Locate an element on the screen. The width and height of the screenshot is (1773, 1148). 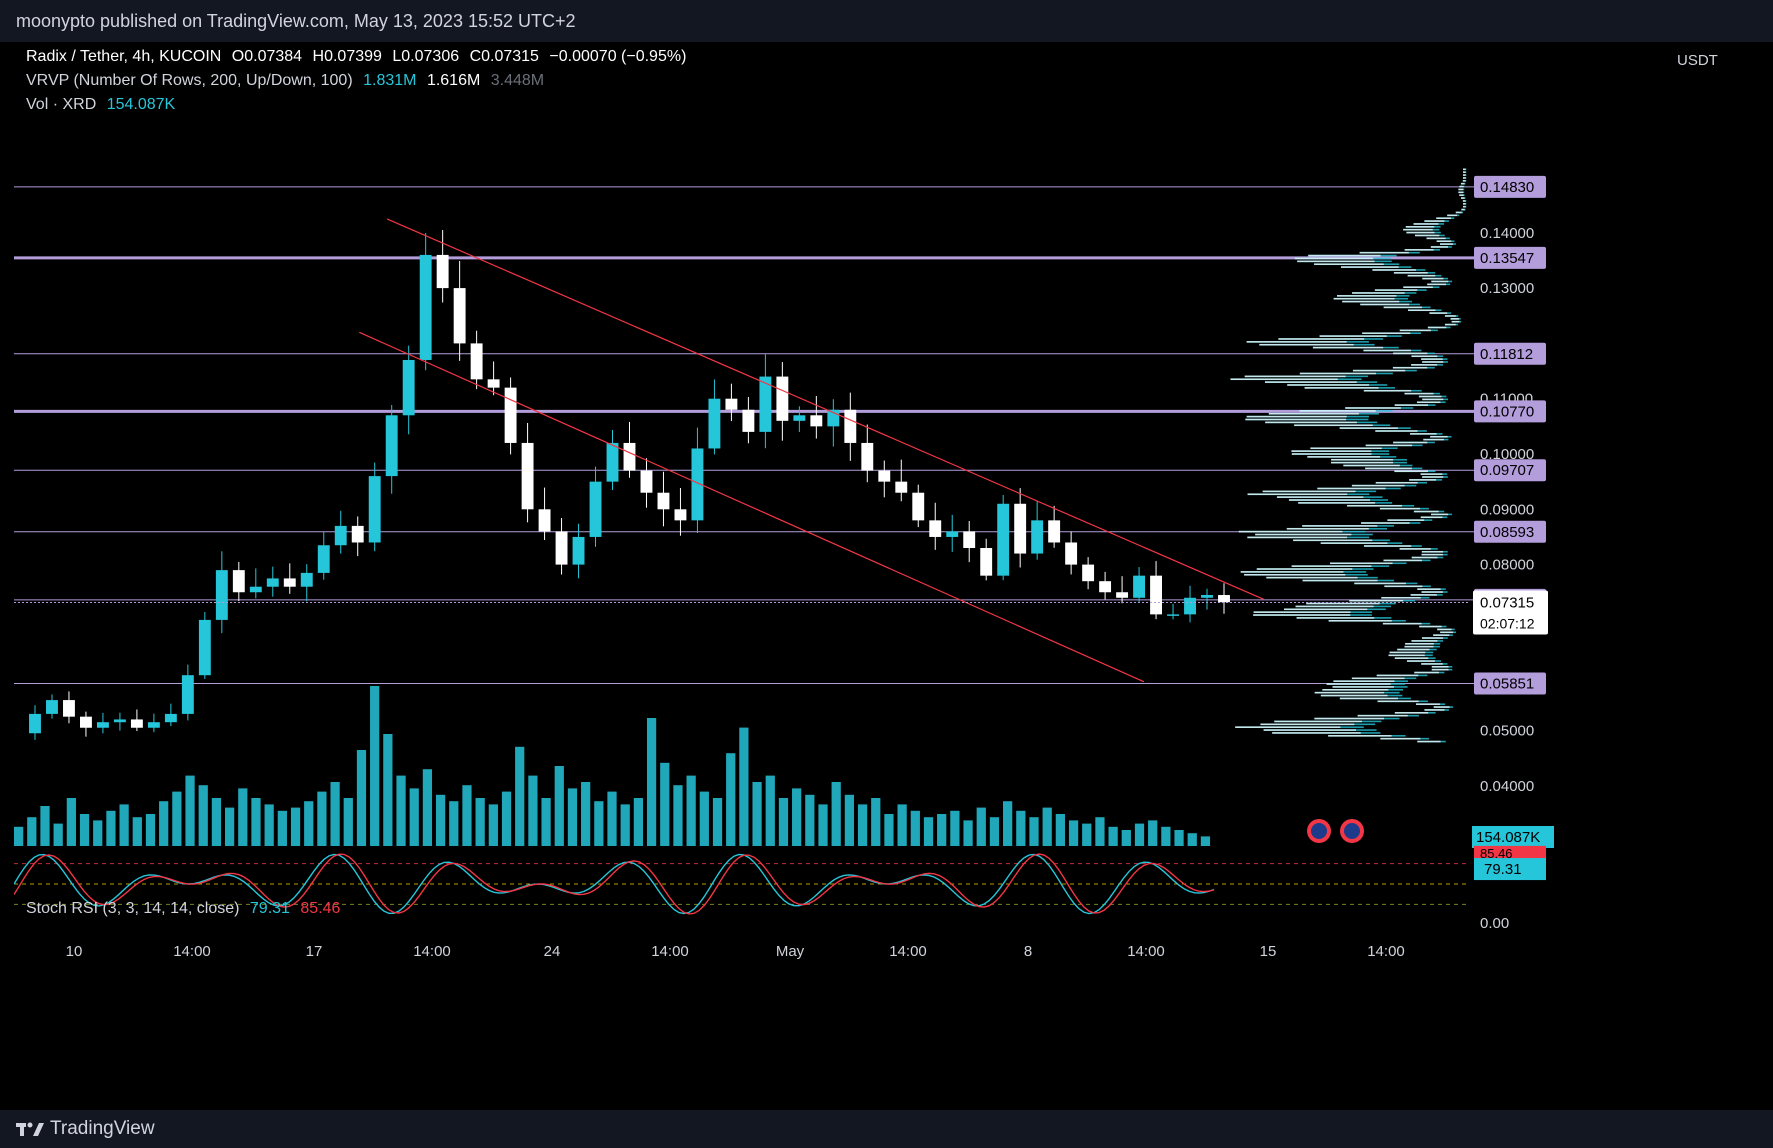
stoch-d-value: 85.46 is located at coordinates (320, 908).